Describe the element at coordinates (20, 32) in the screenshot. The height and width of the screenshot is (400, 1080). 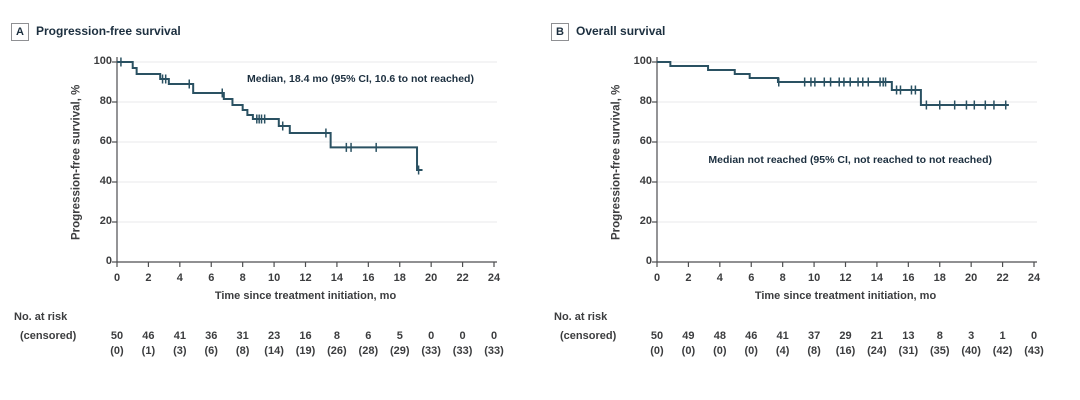
I see `panel-letter-box: A` at that location.